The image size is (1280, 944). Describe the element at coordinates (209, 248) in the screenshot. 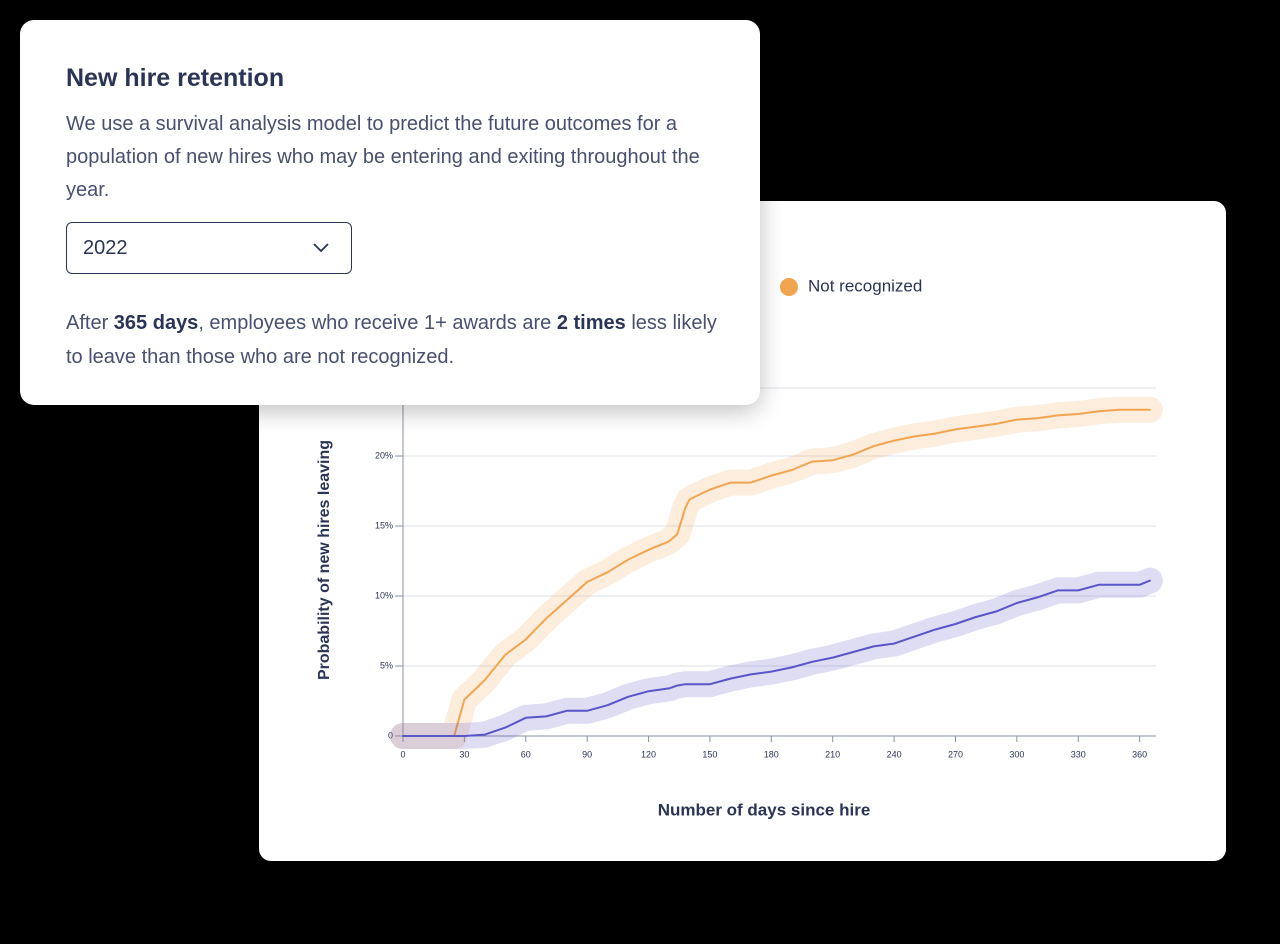

I see `year-dropdown: 2022` at that location.